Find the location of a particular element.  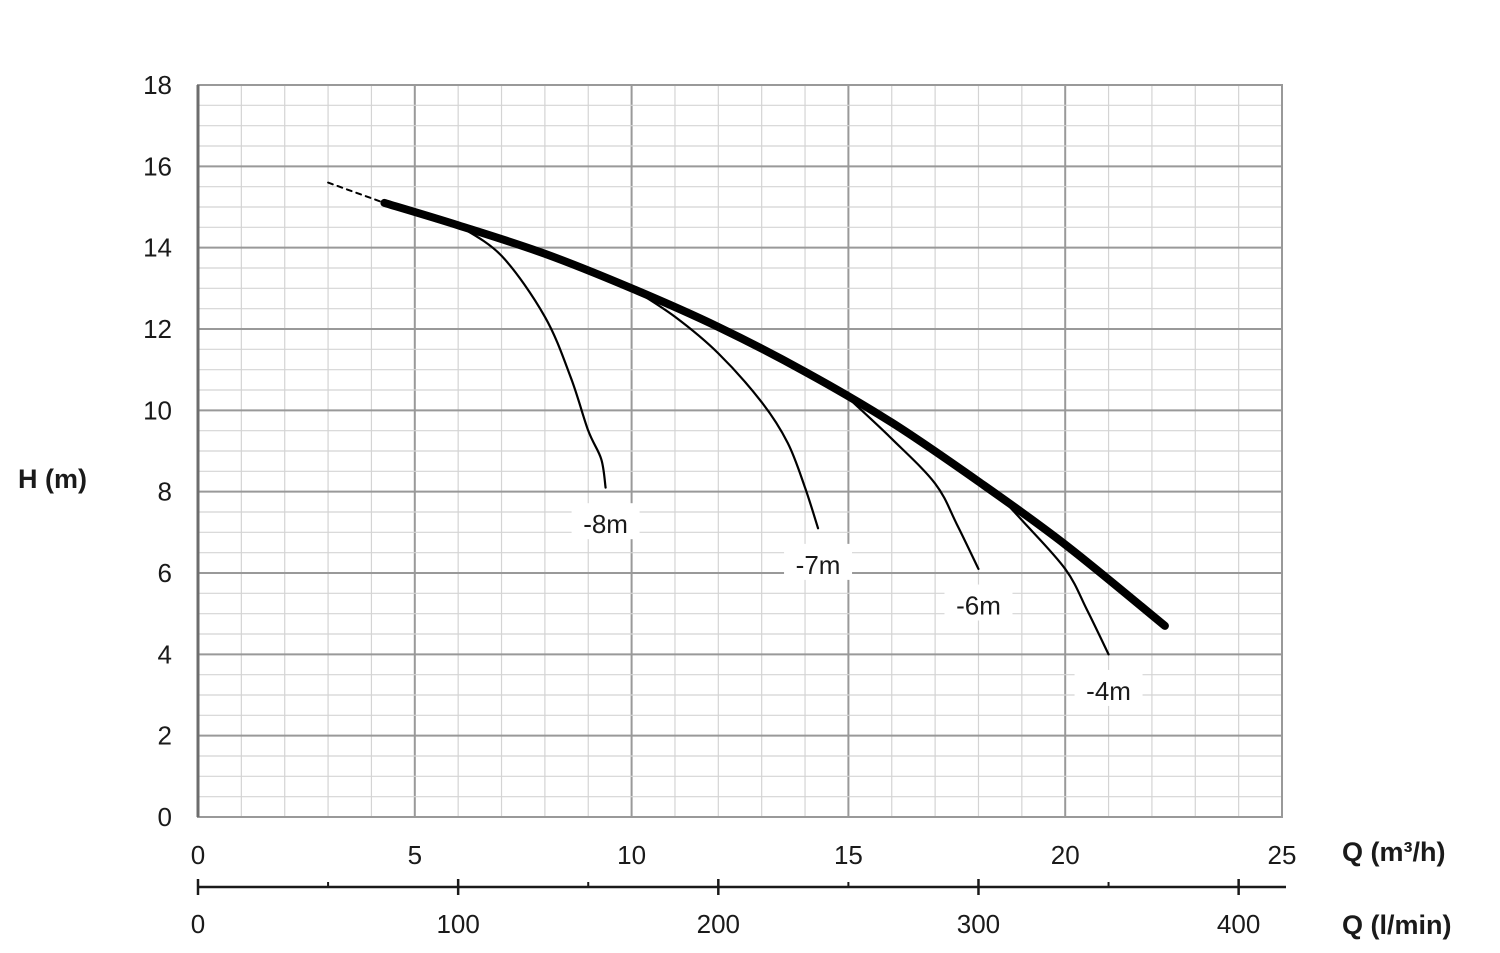

secondary-tick-label: 0 is located at coordinates (198, 924).